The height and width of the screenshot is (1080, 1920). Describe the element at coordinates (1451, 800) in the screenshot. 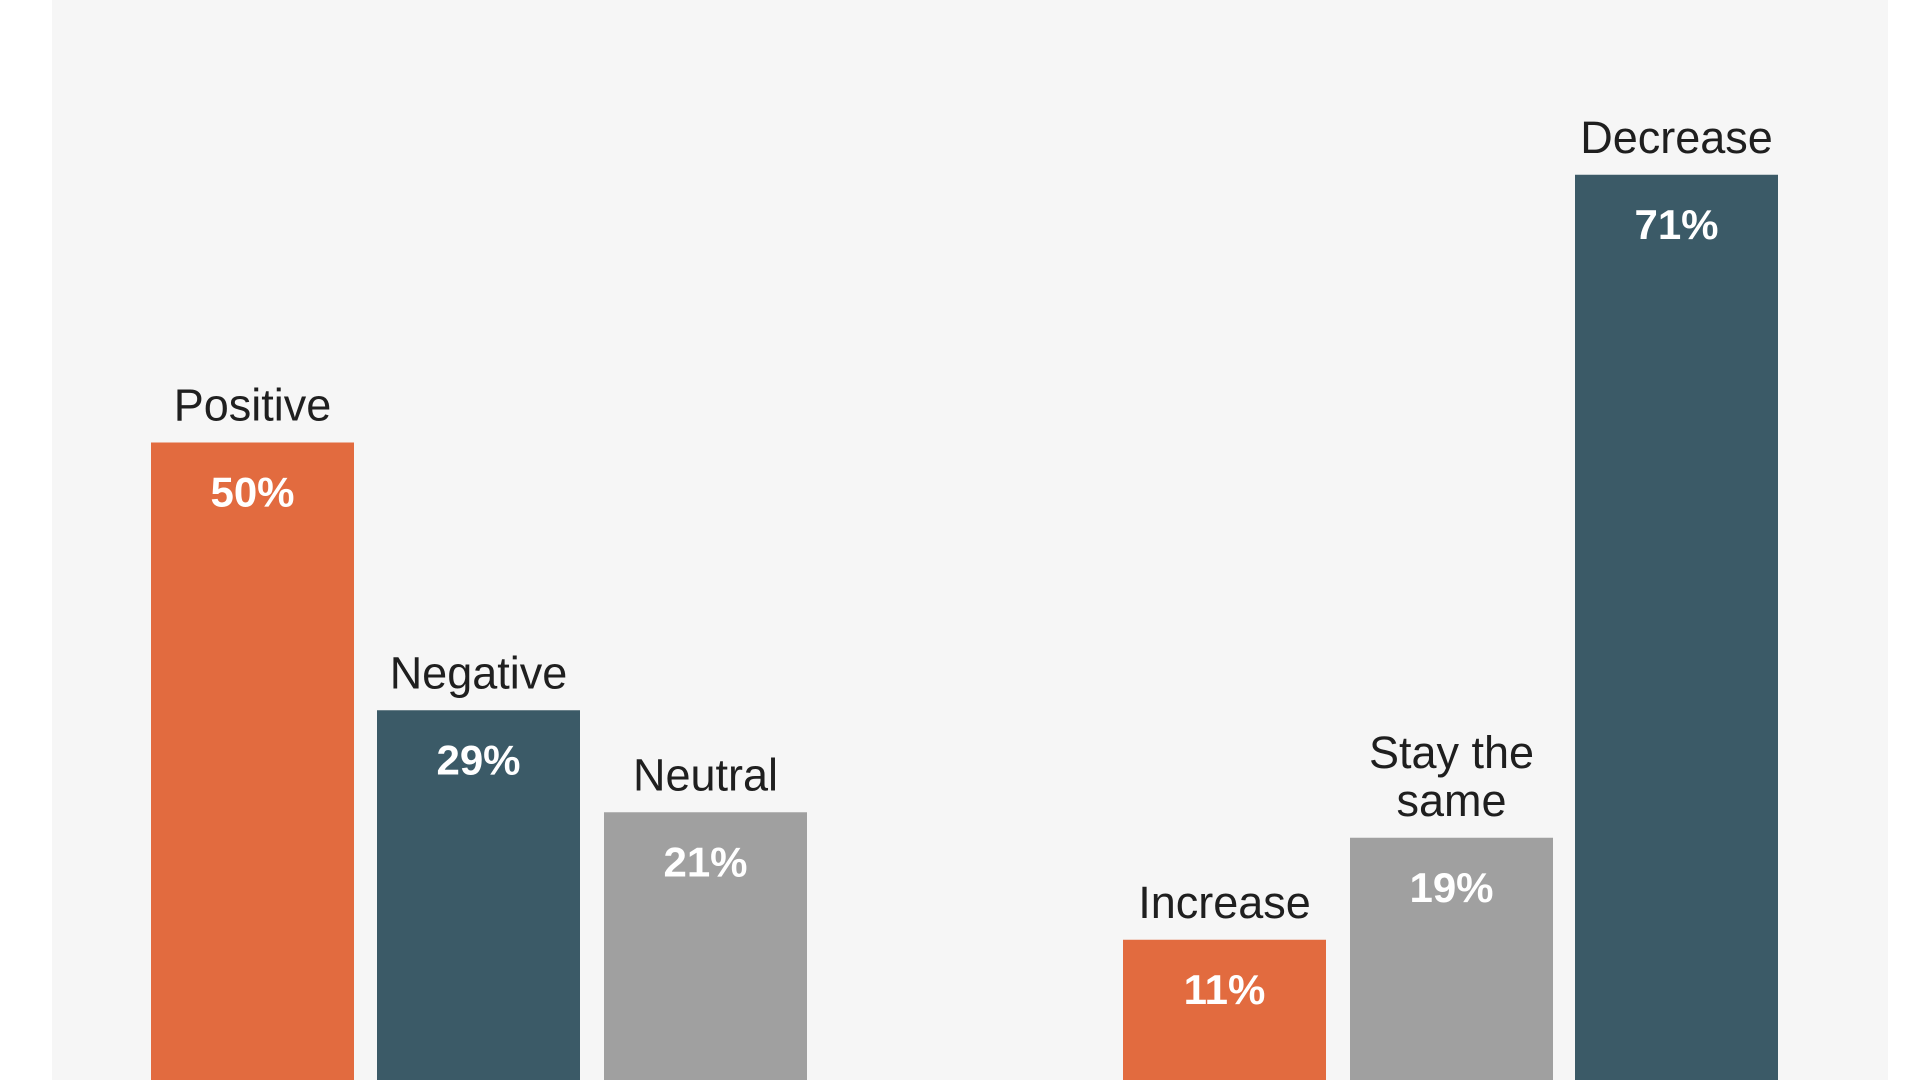

I see `category-label-line: same` at that location.